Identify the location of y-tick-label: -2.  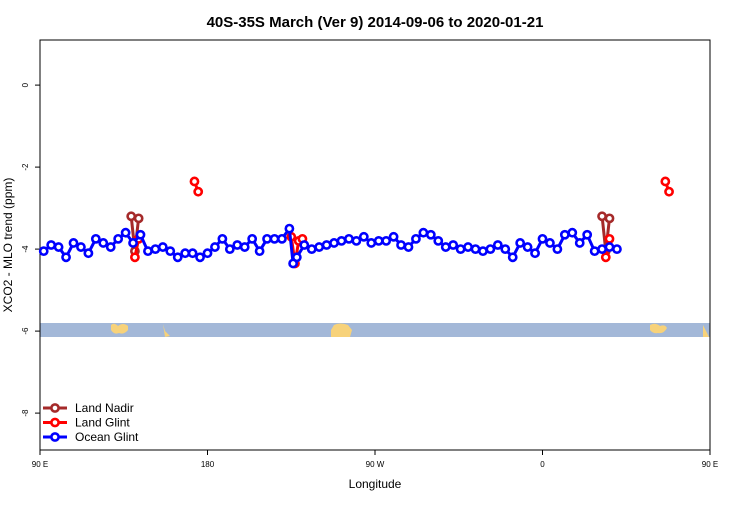
(25, 167).